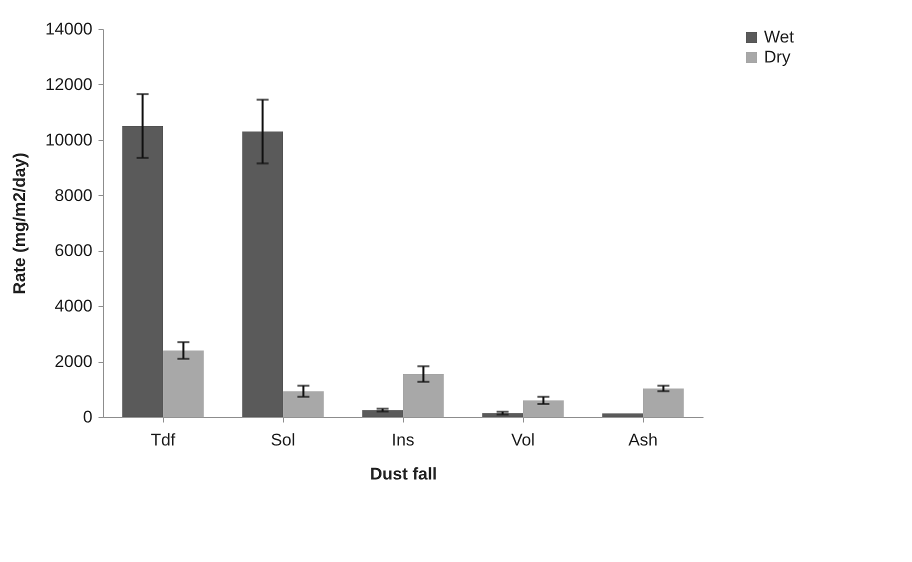 Image resolution: width=912 pixels, height=562 pixels. Describe the element at coordinates (73, 306) in the screenshot. I see `y-tick-label: 4000` at that location.